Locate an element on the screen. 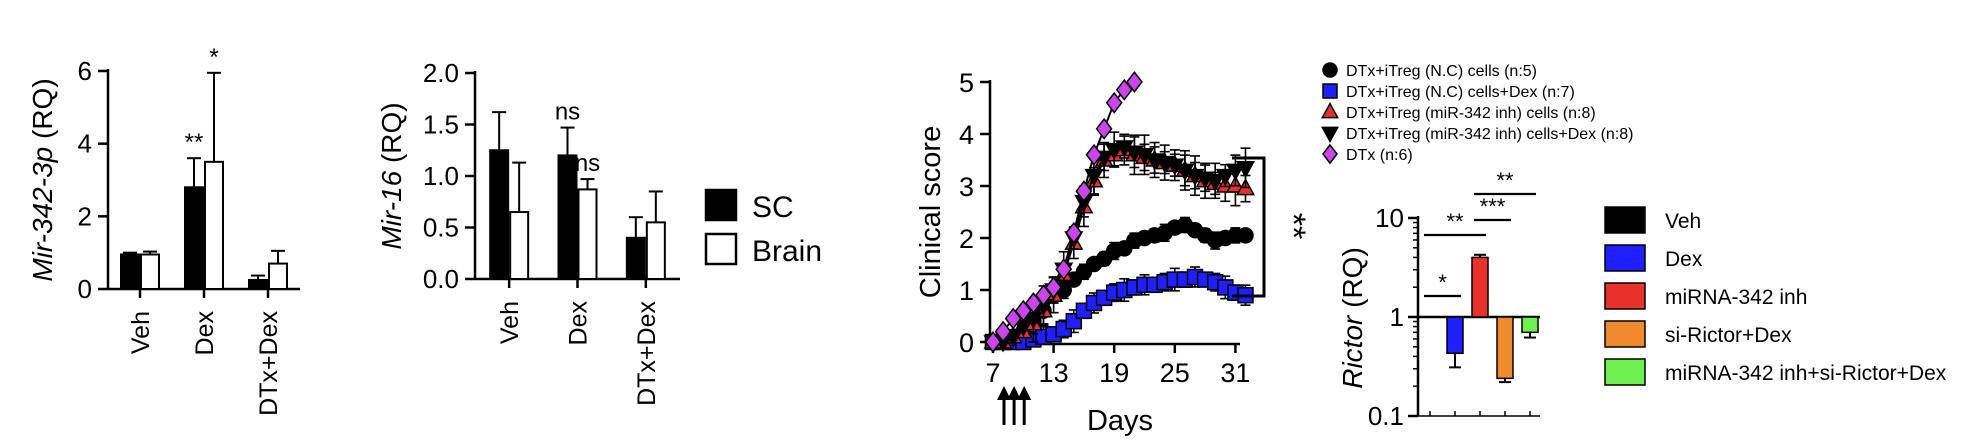 Image resolution: width=1964 pixels, height=446 pixels. rictor-significance-label: *** is located at coordinates (1493, 206).